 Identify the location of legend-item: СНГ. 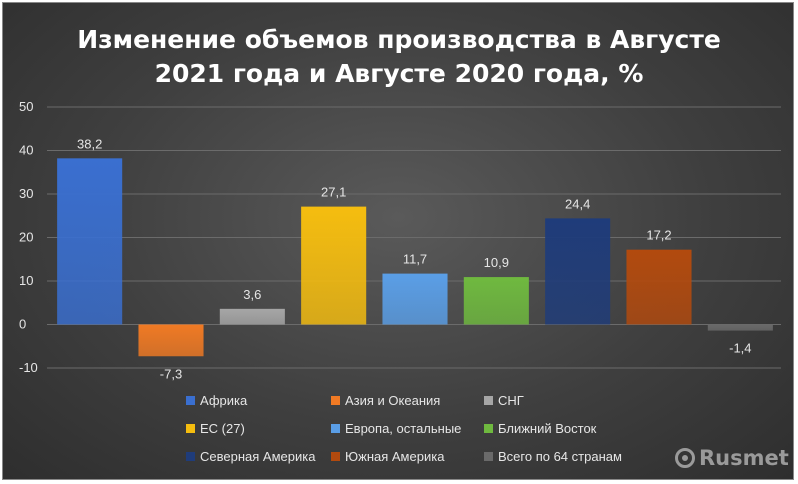
(504, 400).